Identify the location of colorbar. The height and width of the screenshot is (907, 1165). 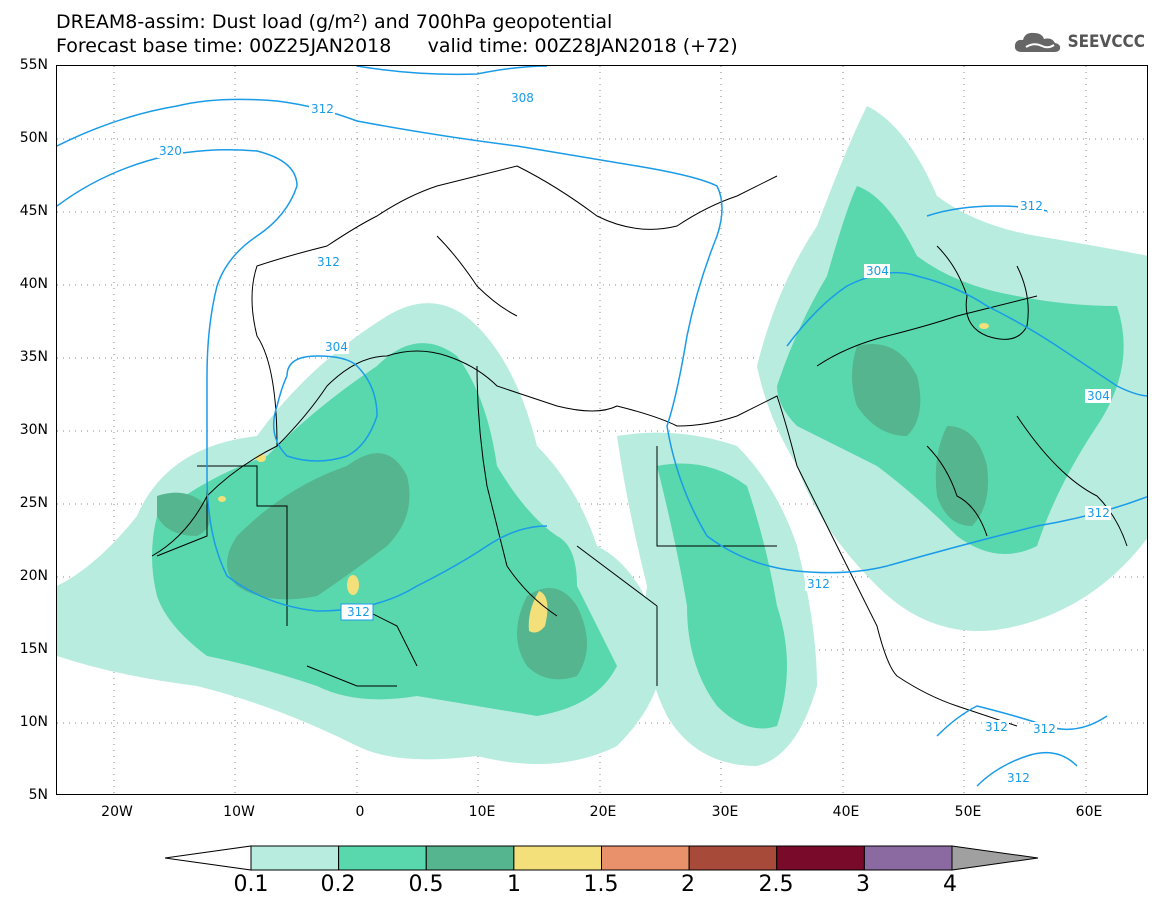
(604, 860).